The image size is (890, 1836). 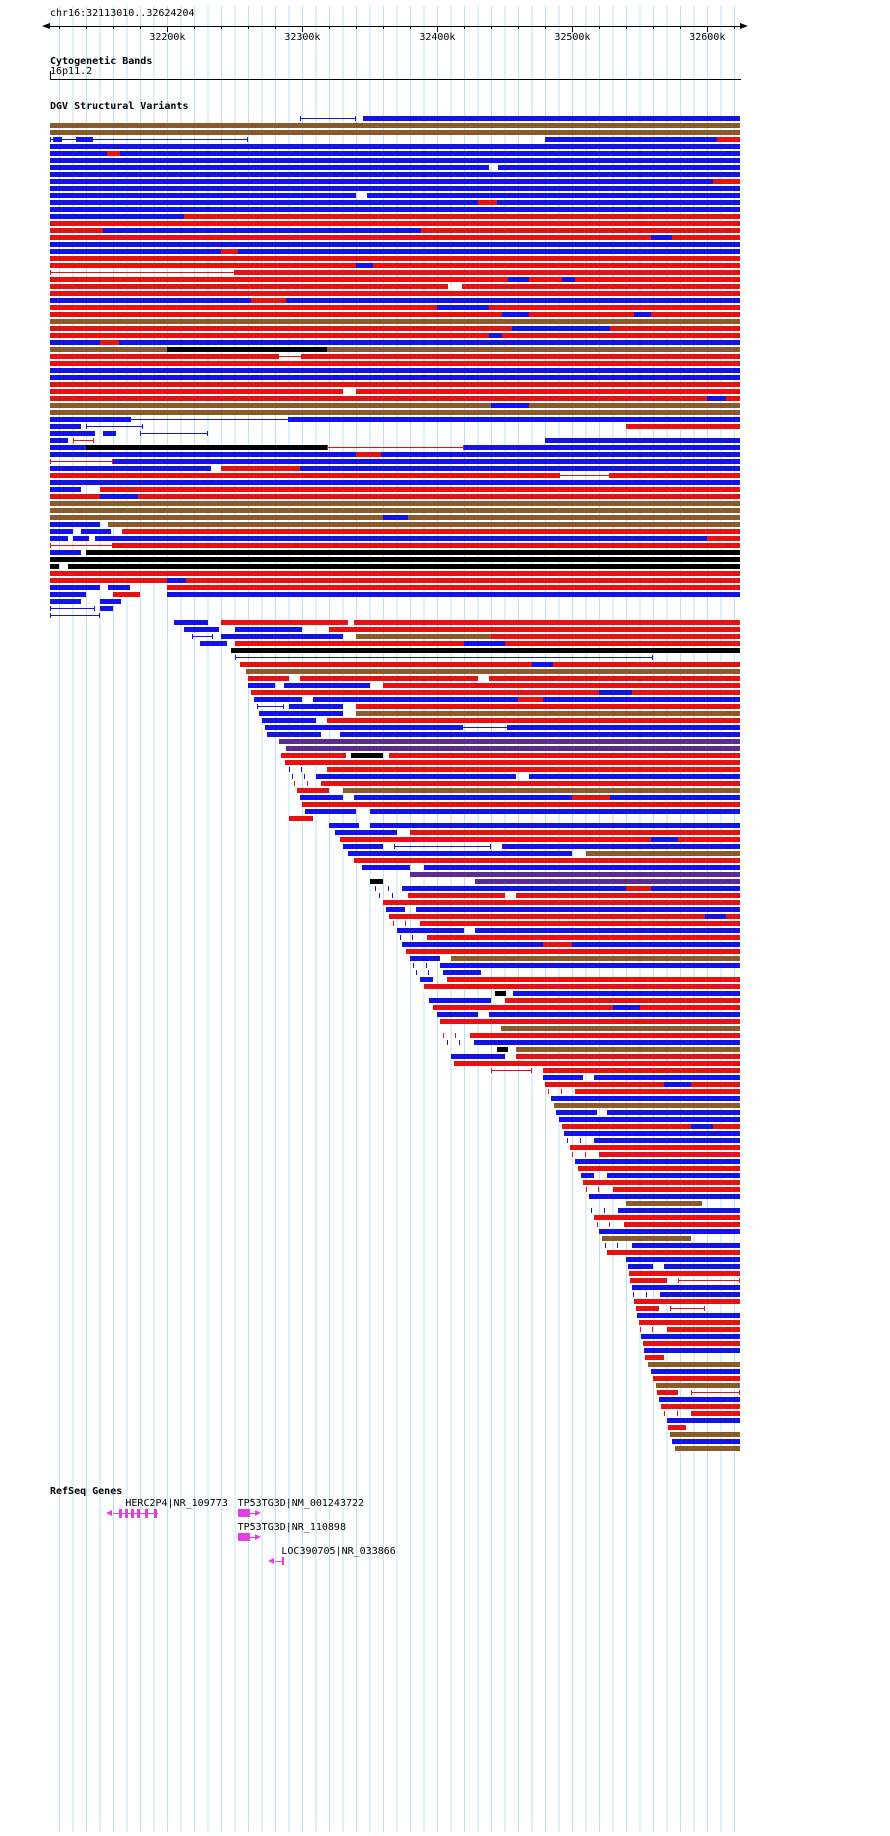 What do you see at coordinates (249, 1513) in the screenshot?
I see `gene-glyph` at bounding box center [249, 1513].